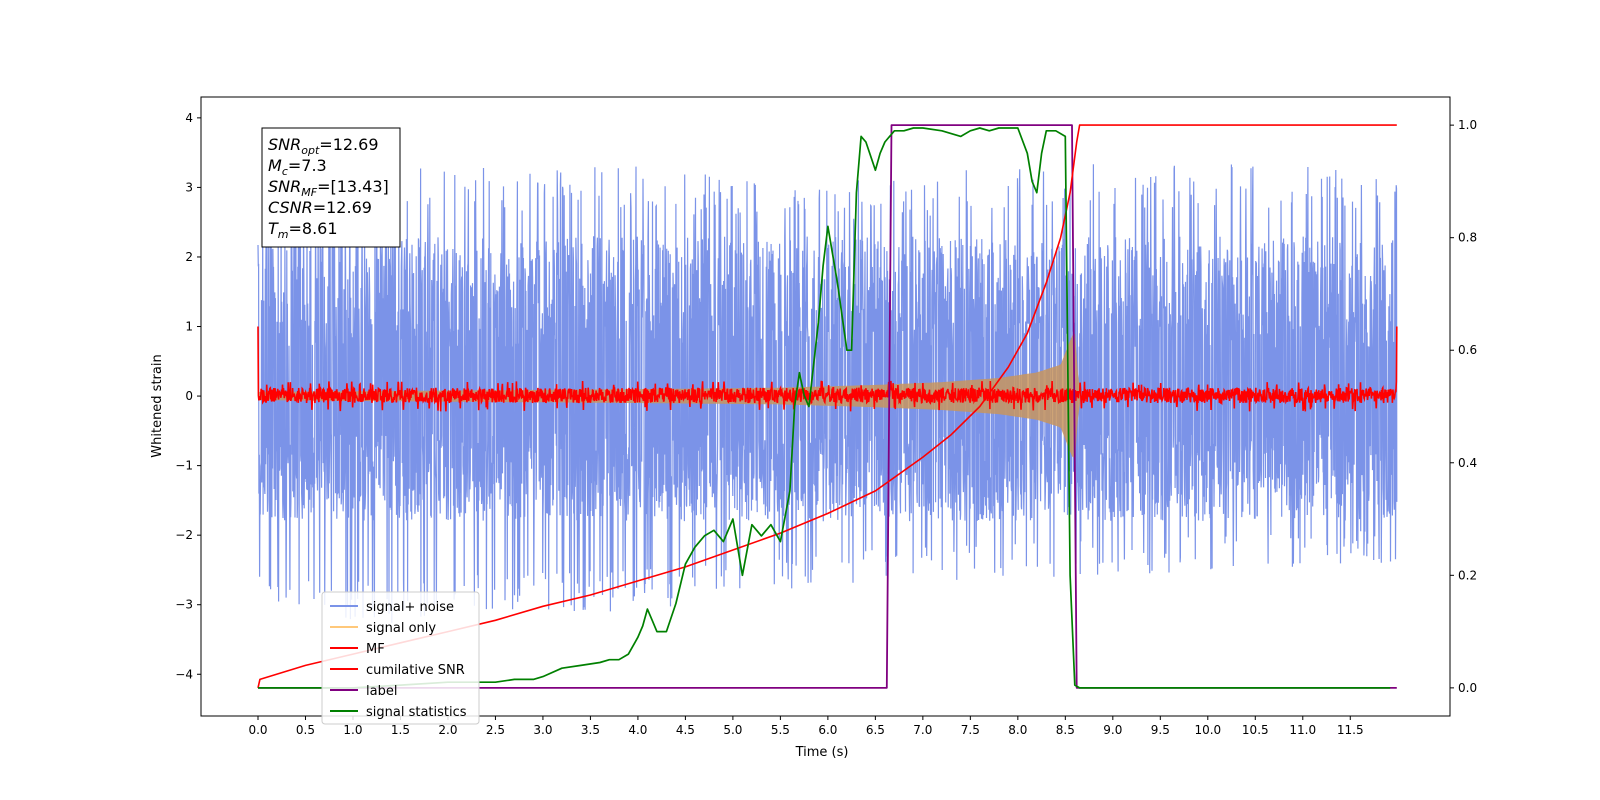 The image size is (1600, 800). What do you see at coordinates (189, 257) in the screenshot?
I see `y-tick-label: 2` at bounding box center [189, 257].